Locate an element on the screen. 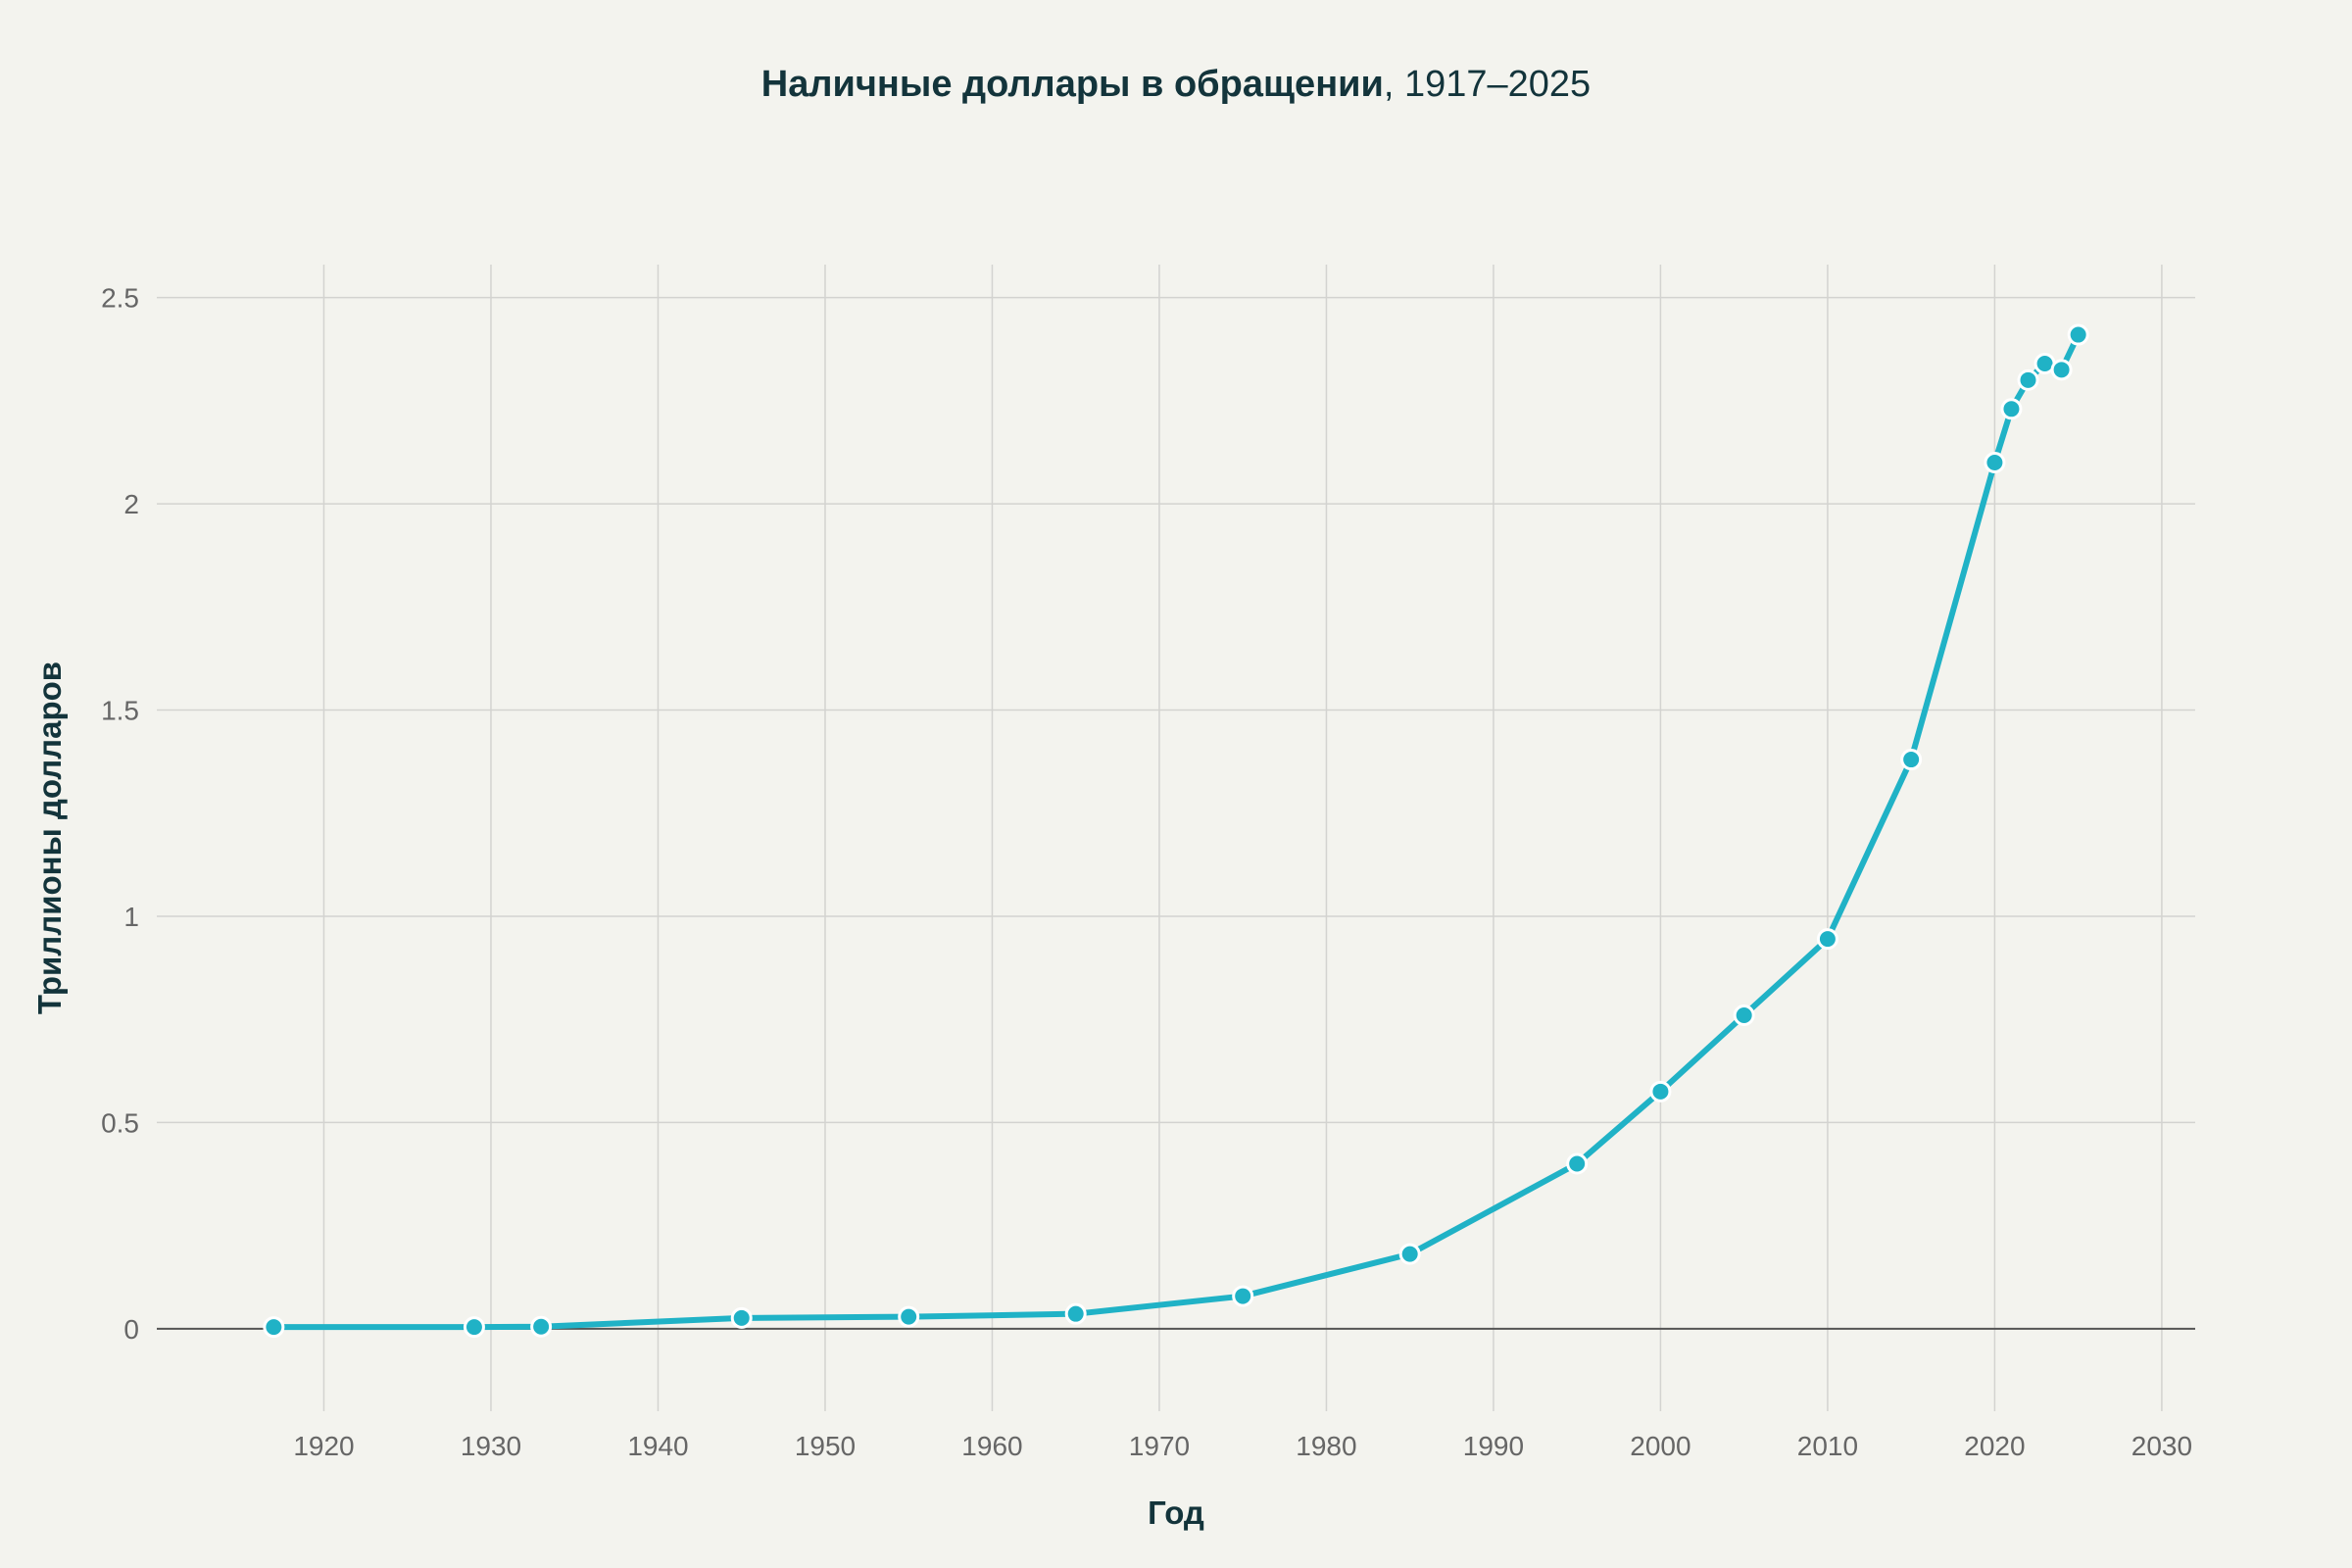 This screenshot has width=2352, height=1568. y-tick-label: 1.5 is located at coordinates (120, 711).